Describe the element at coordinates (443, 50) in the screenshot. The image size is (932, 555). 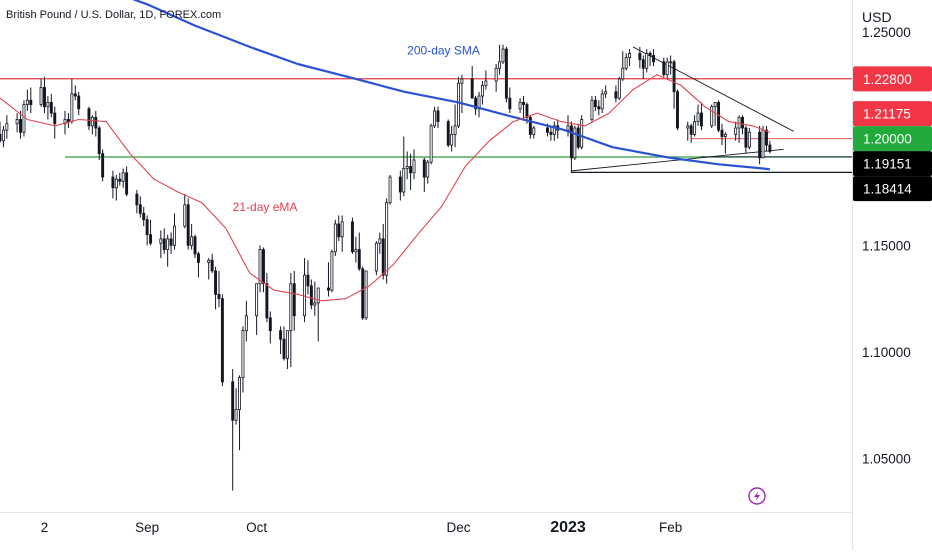
I see `annotation-sma: 200-day SMA` at that location.